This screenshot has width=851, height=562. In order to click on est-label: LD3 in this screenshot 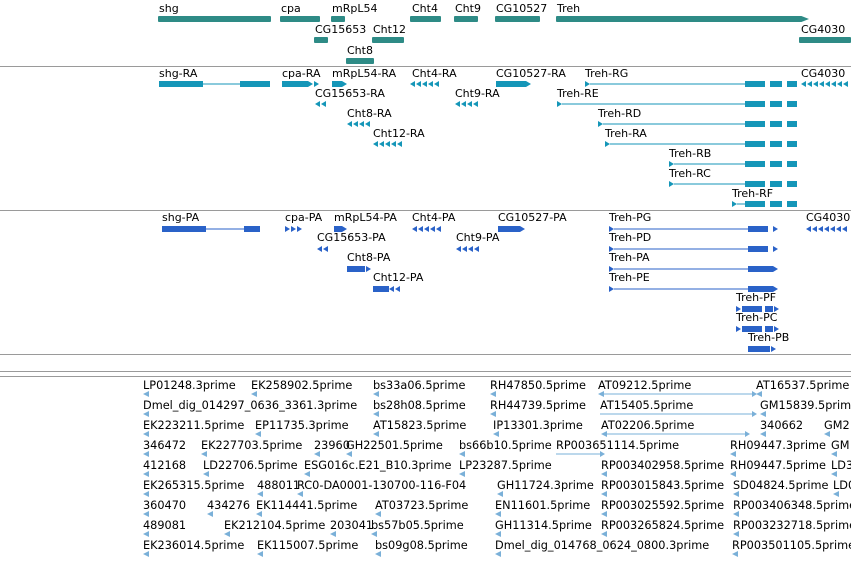, I will do `click(841, 465)`.